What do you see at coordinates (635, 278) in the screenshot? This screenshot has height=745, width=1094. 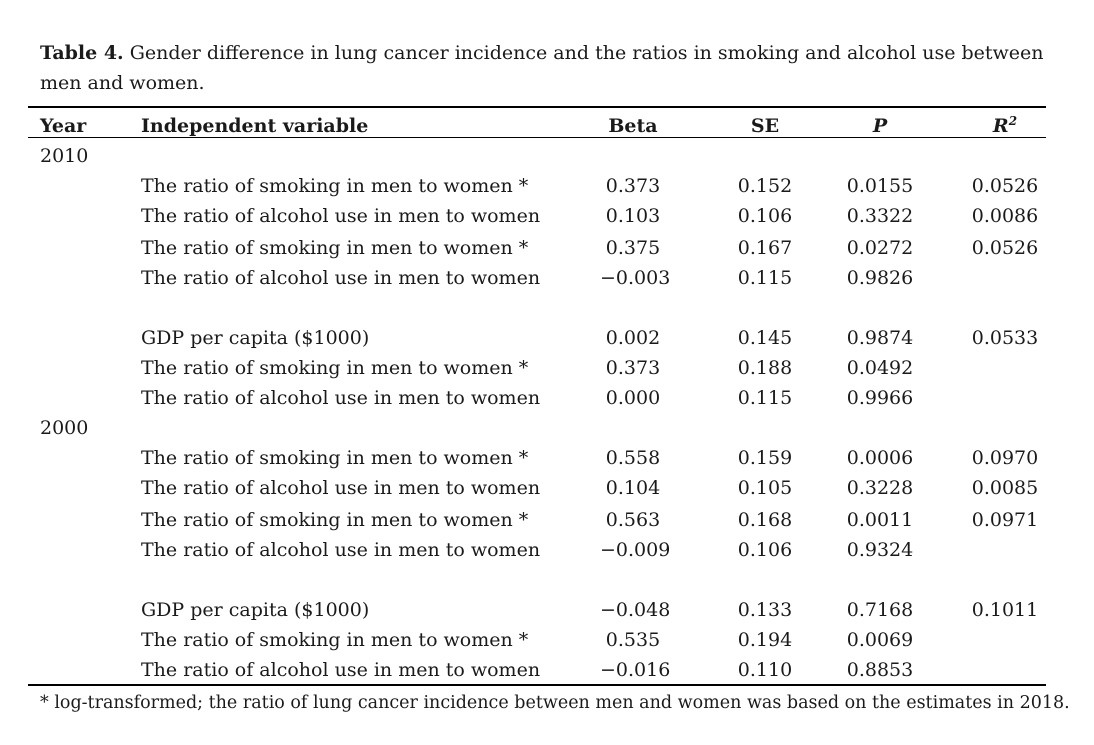 I see `cell-beta: −0.003` at bounding box center [635, 278].